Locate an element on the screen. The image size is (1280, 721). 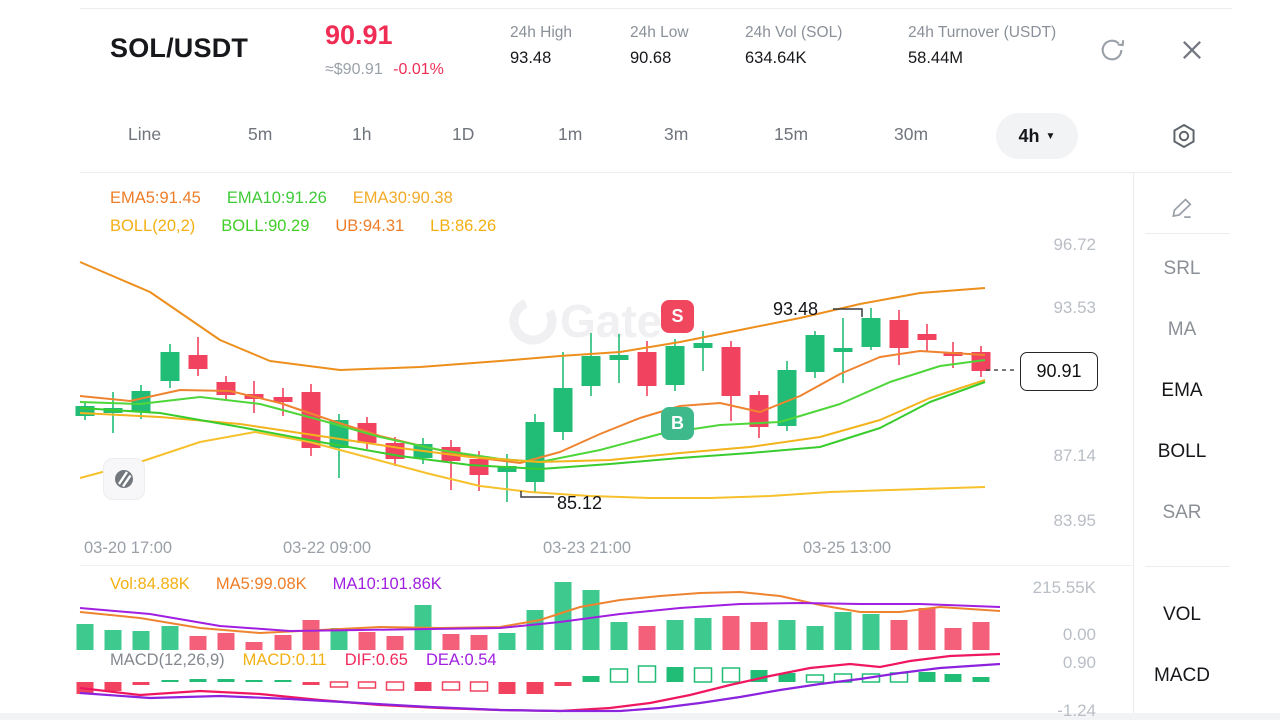
gear-icon is located at coordinates (1184, 136).